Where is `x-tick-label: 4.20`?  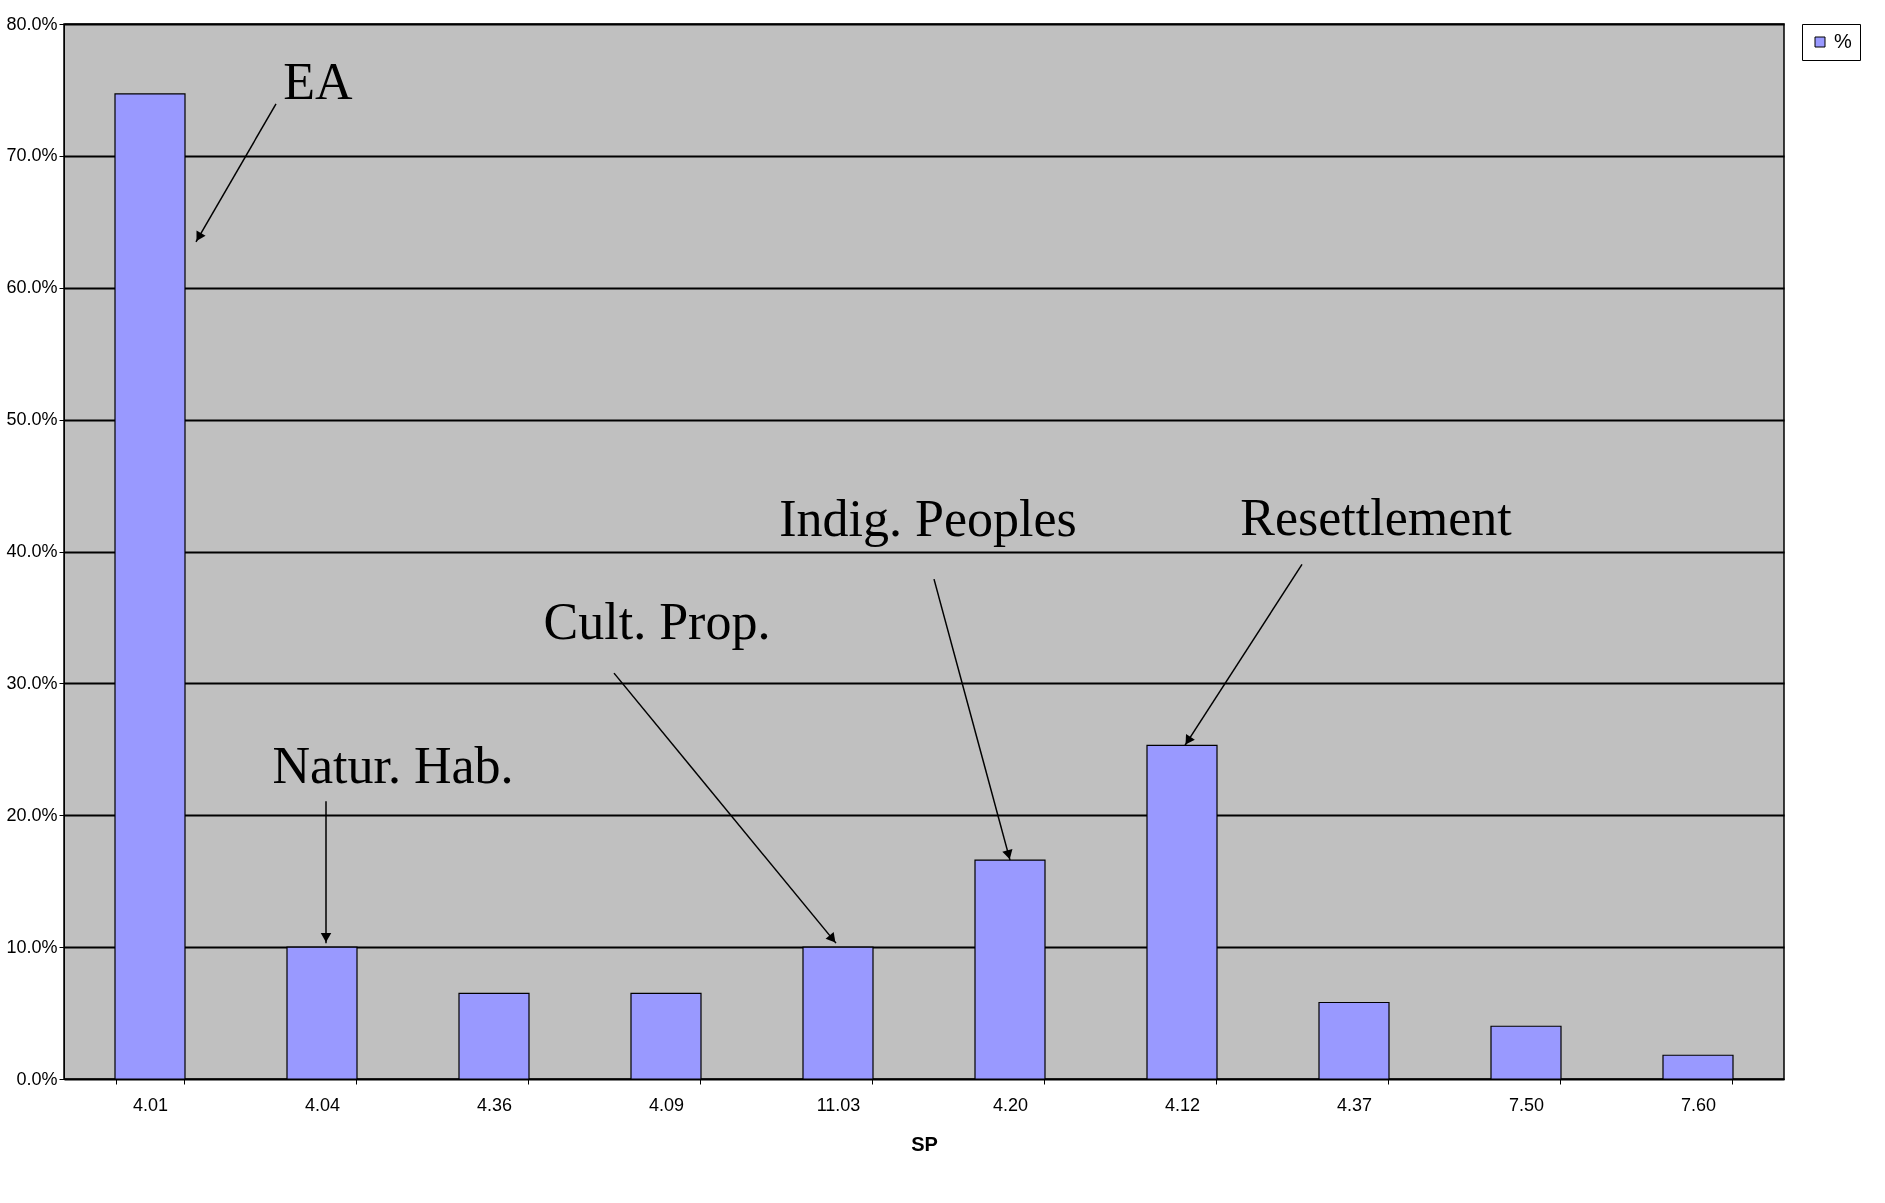 x-tick-label: 4.20 is located at coordinates (1010, 1104).